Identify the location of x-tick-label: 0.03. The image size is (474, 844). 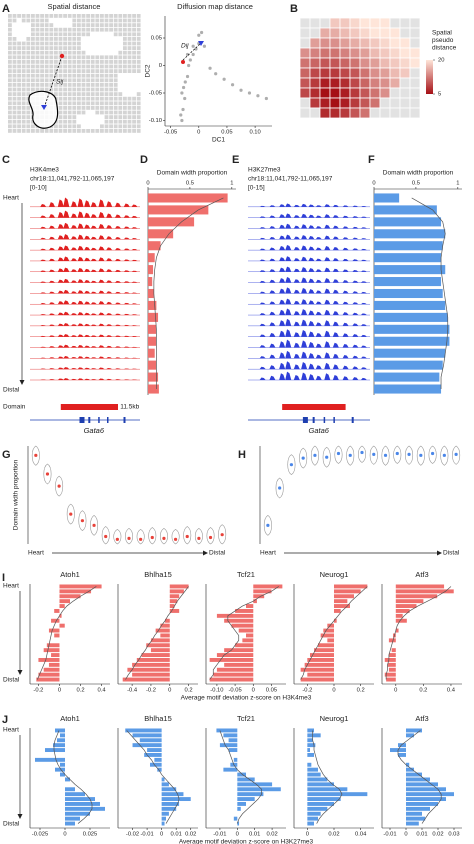
(453, 835).